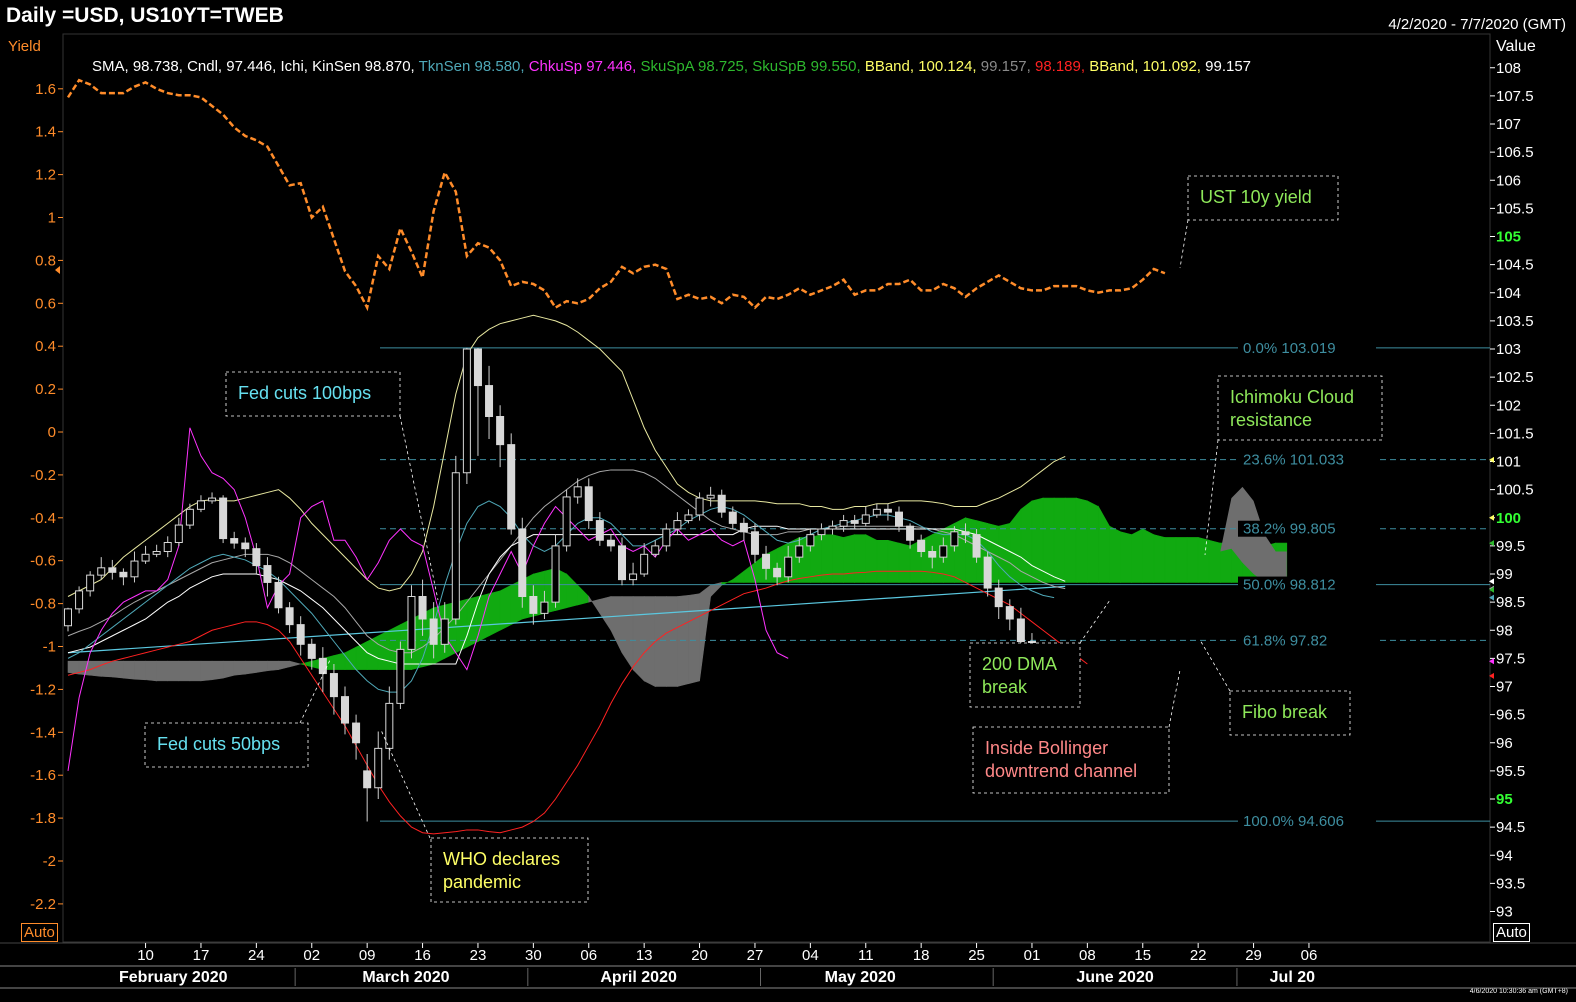 The width and height of the screenshot is (1576, 1002). What do you see at coordinates (1309, 955) in the screenshot?
I see `x-tick-label: 06` at bounding box center [1309, 955].